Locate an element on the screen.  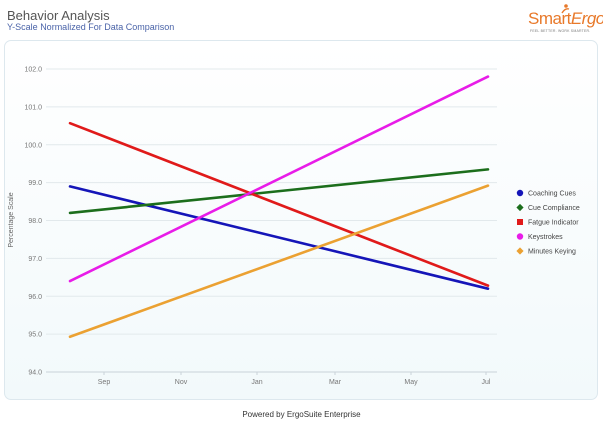
y-tick-label: 98.0 is located at coordinates (35, 221).